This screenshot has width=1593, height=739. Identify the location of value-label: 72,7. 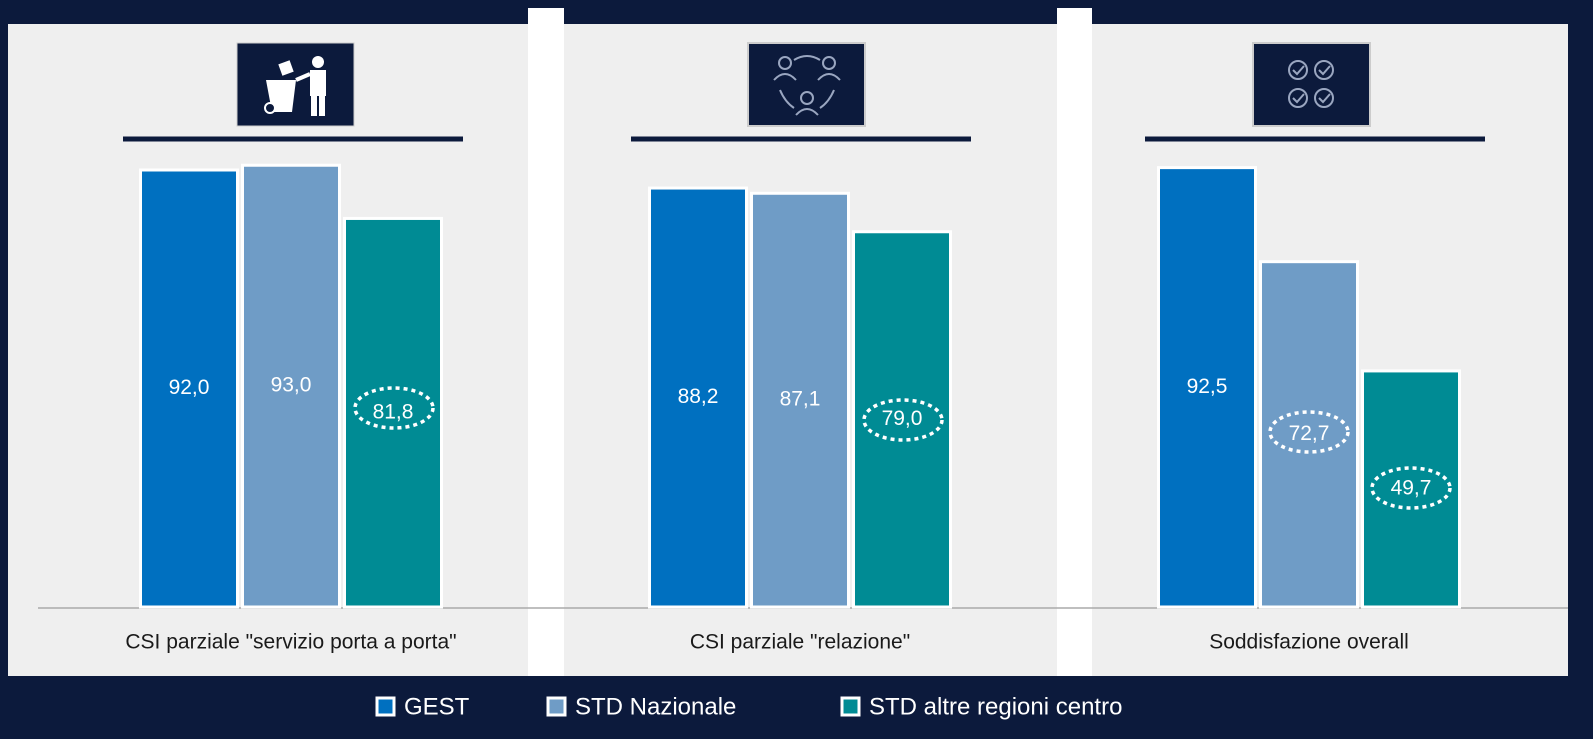
(1309, 433).